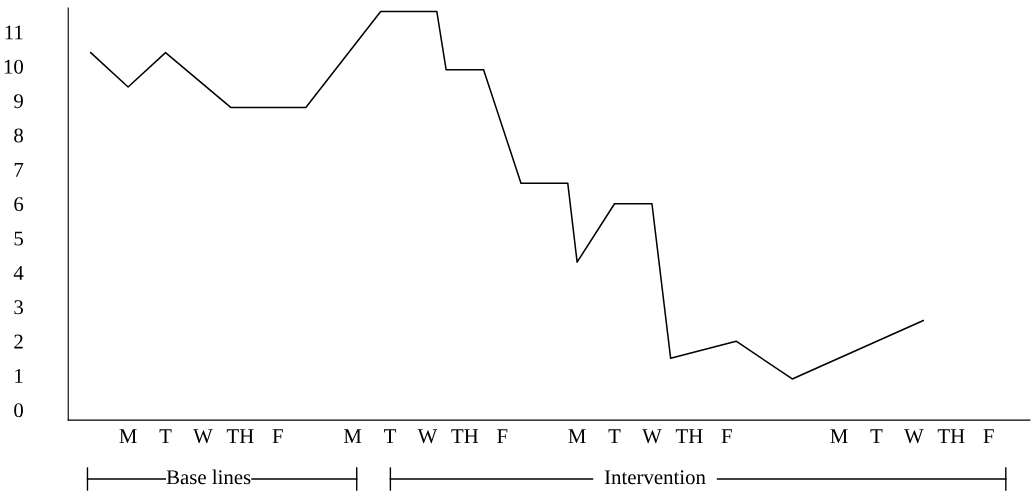 The width and height of the screenshot is (1034, 499). What do you see at coordinates (18, 238) in the screenshot?
I see `y-tick-label: 5` at bounding box center [18, 238].